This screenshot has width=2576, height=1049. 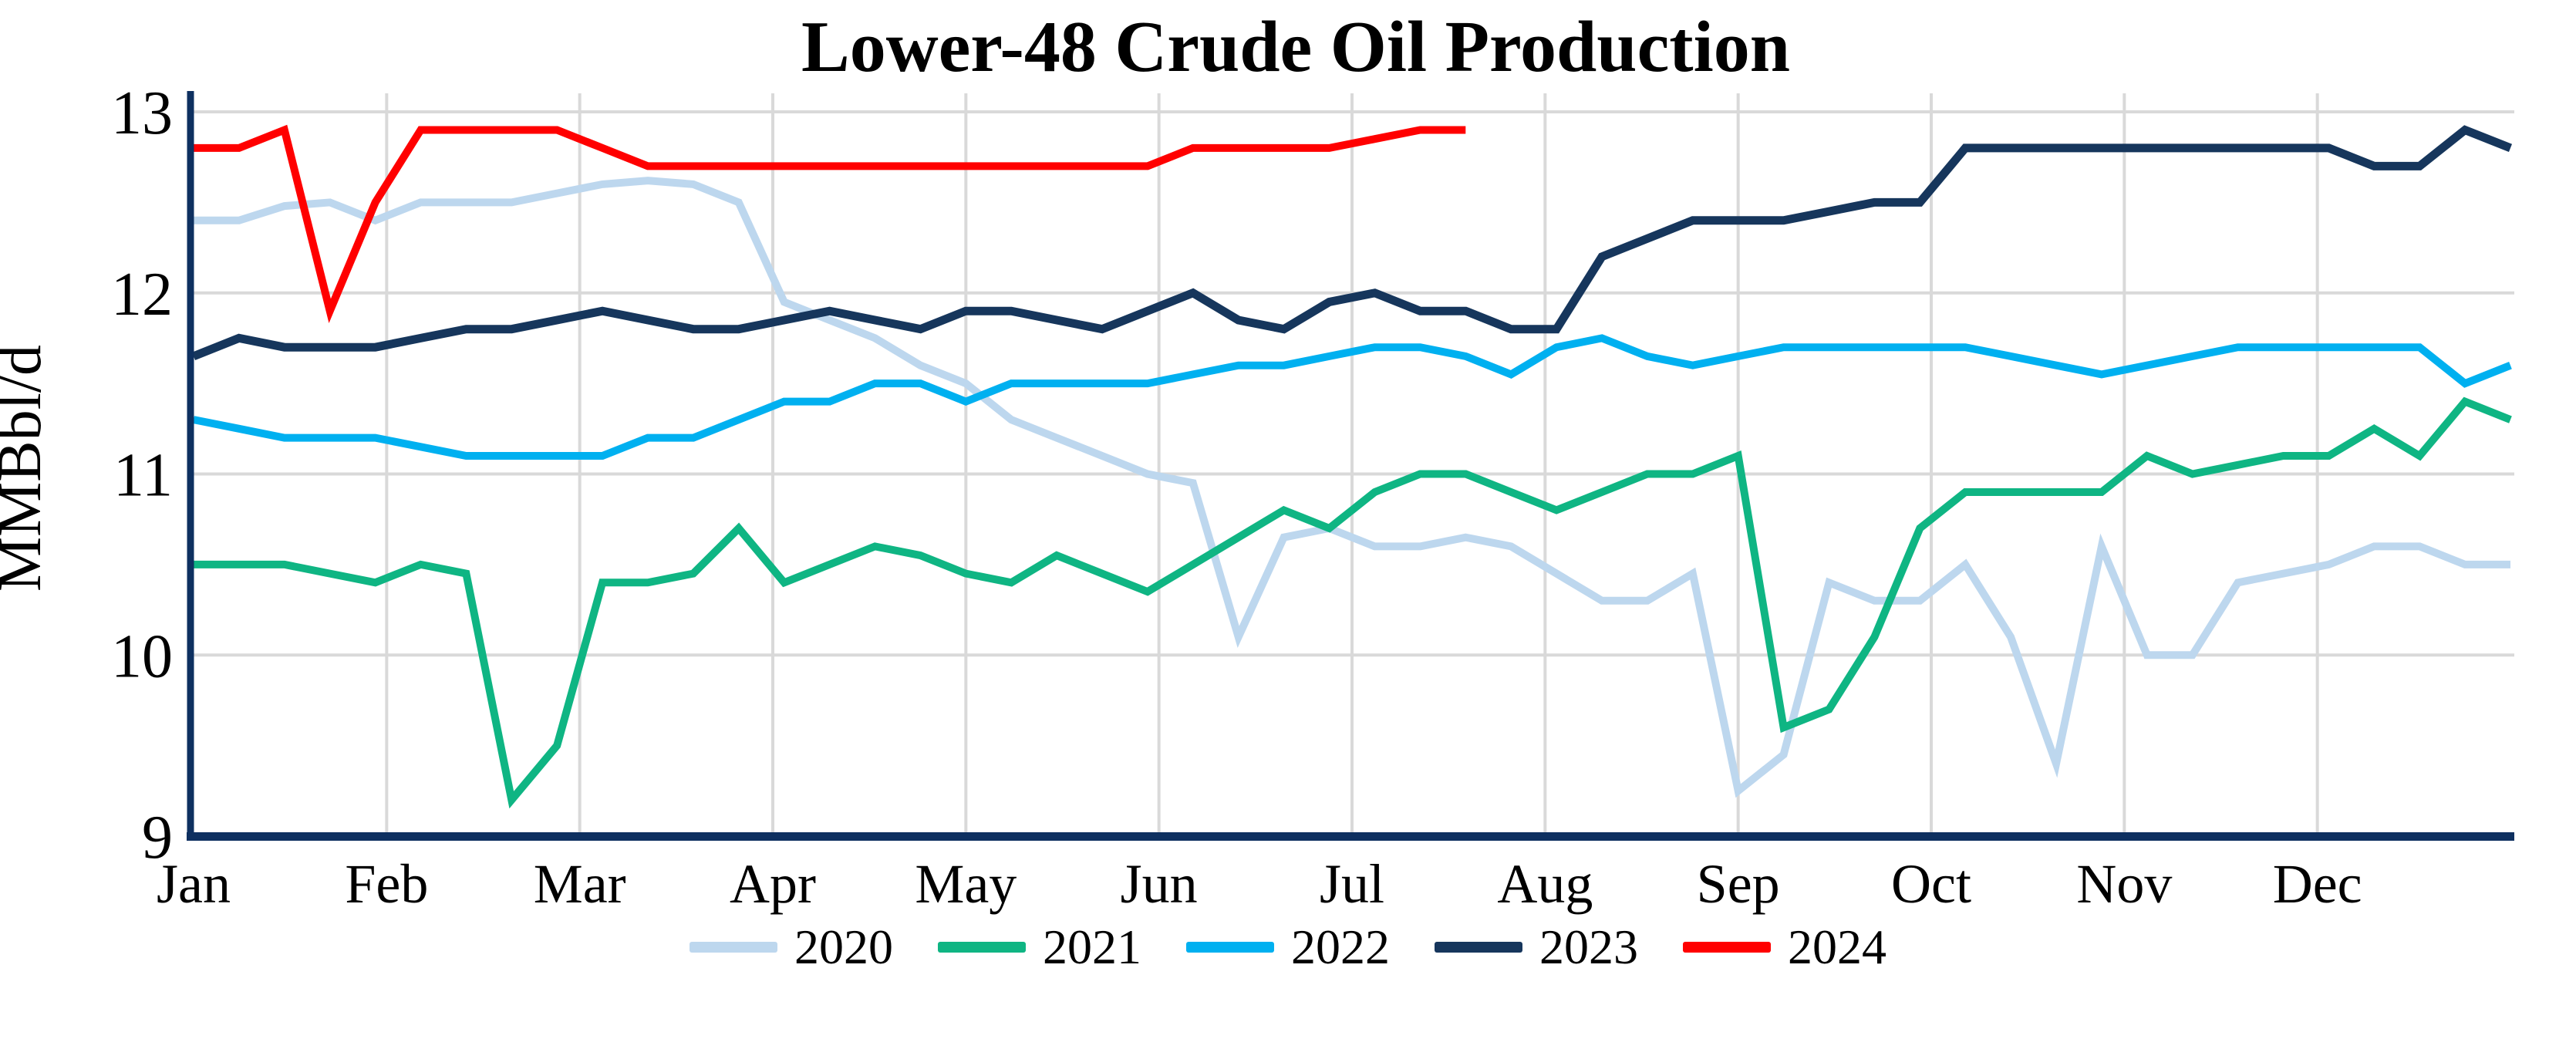 I want to click on x-tick-label-Jan: Jan, so click(x=194, y=884).